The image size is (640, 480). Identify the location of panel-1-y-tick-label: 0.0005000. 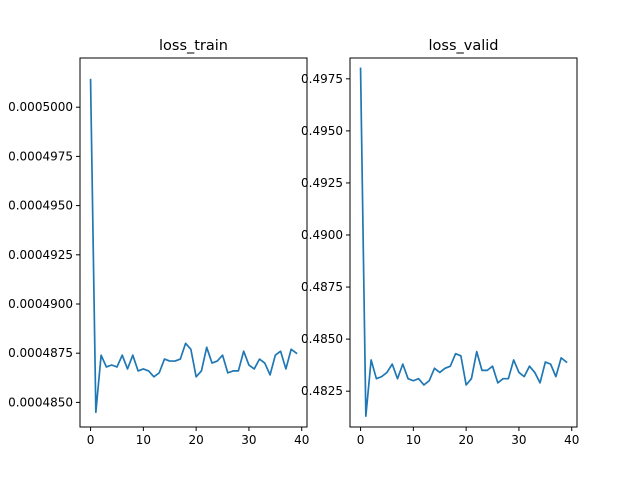
(40, 107).